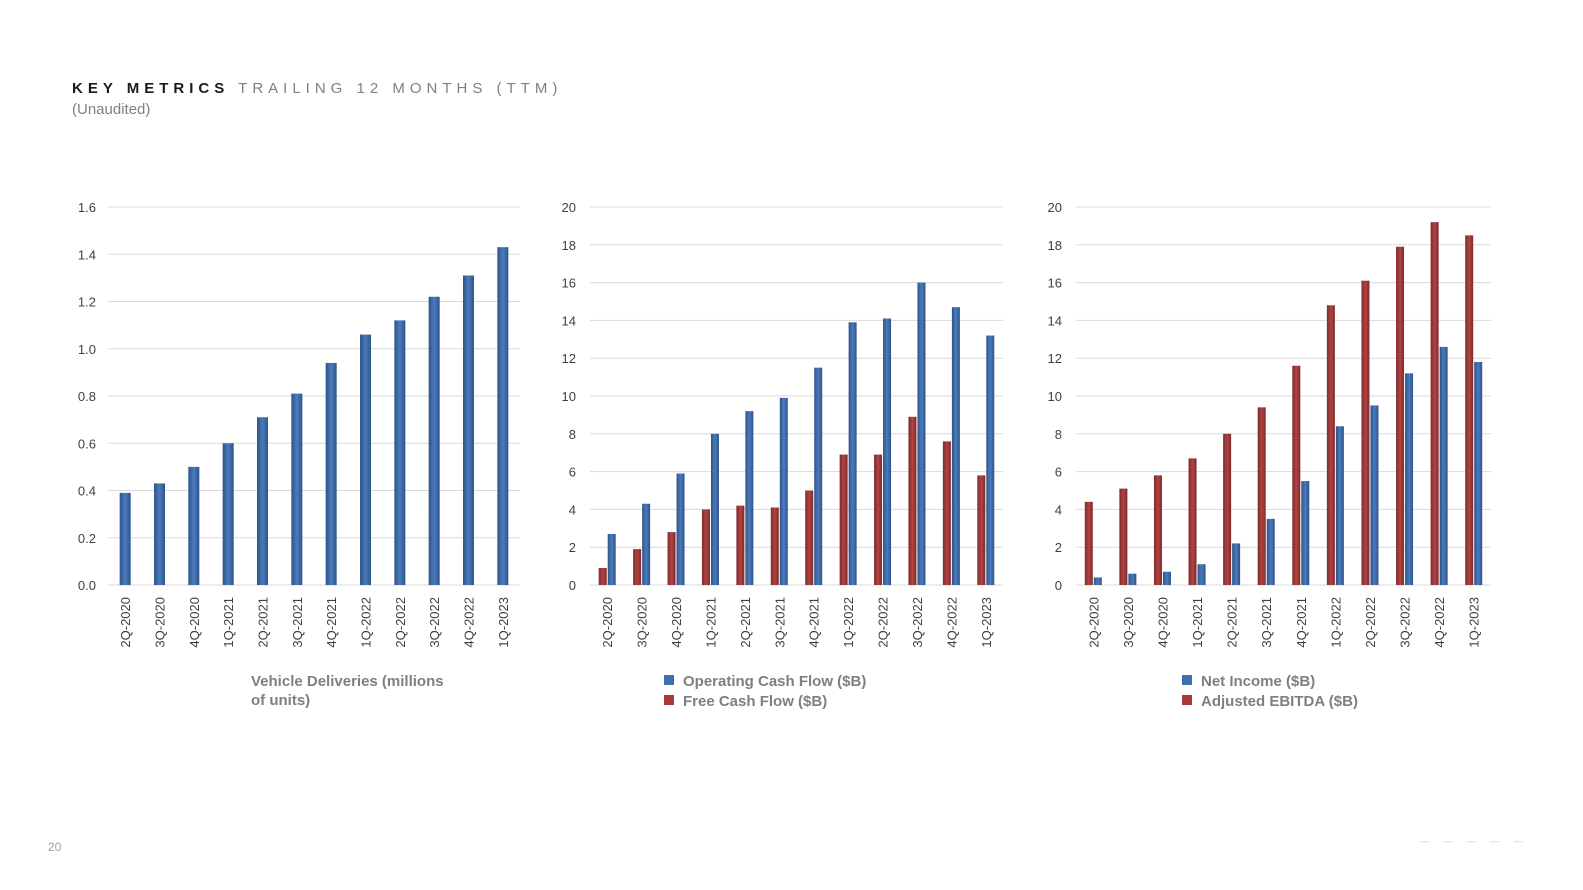 The image size is (1583, 890). I want to click on y-tick-label: 1.6, so click(87, 207).